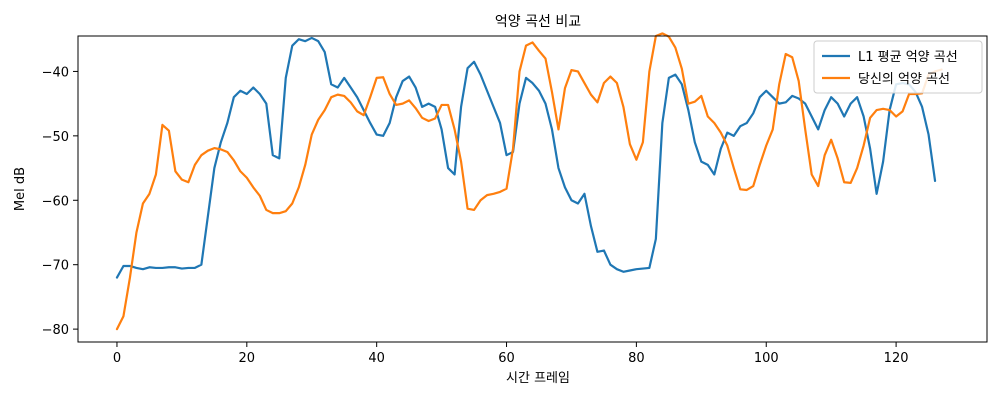  I want to click on x-tick-label: 20, so click(247, 358).